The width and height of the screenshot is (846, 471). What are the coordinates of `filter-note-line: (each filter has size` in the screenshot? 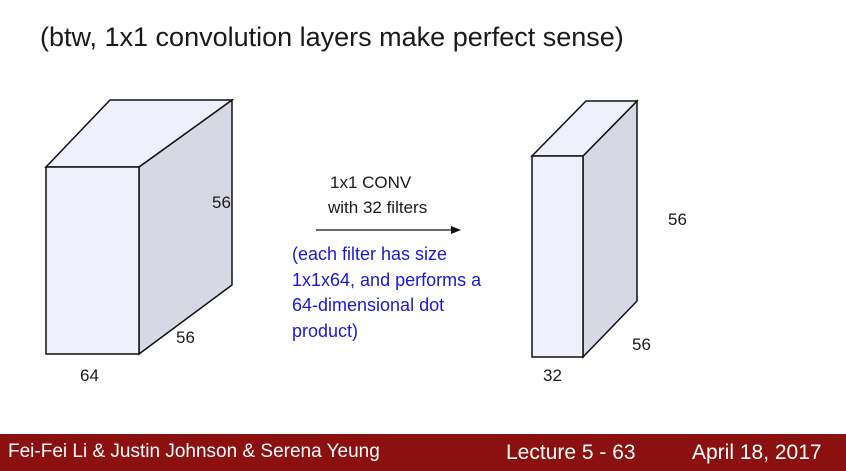 It's located at (370, 254).